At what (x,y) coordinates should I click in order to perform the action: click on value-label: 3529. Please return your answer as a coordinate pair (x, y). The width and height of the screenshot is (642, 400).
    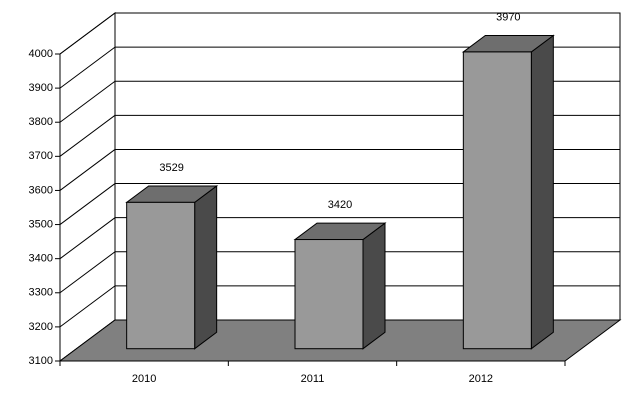
    Looking at the image, I should click on (171, 168).